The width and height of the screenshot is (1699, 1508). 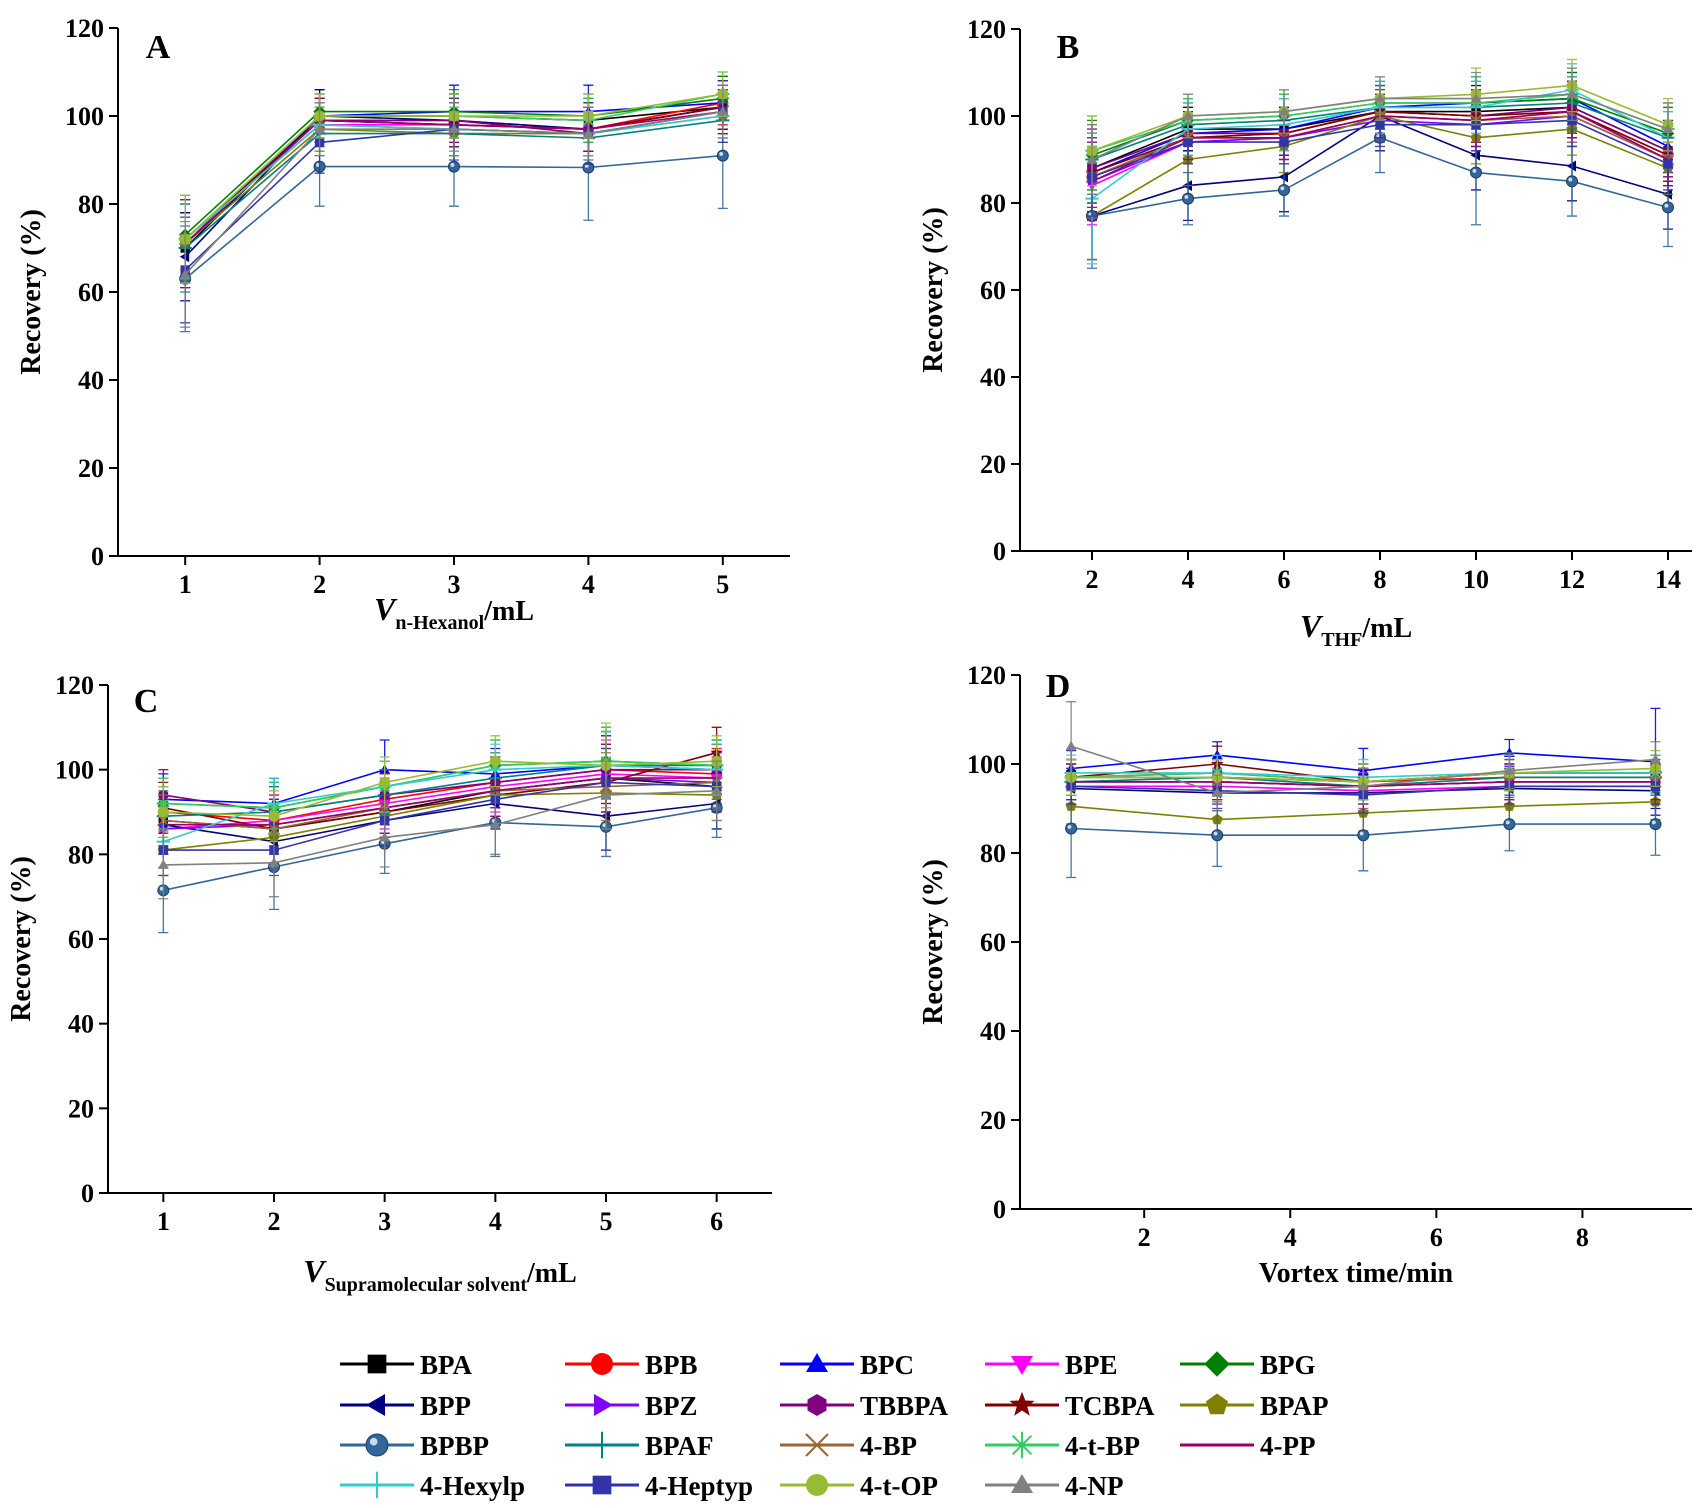 I want to click on x-axis-title-unit: /mL, so click(x=551, y=1273).